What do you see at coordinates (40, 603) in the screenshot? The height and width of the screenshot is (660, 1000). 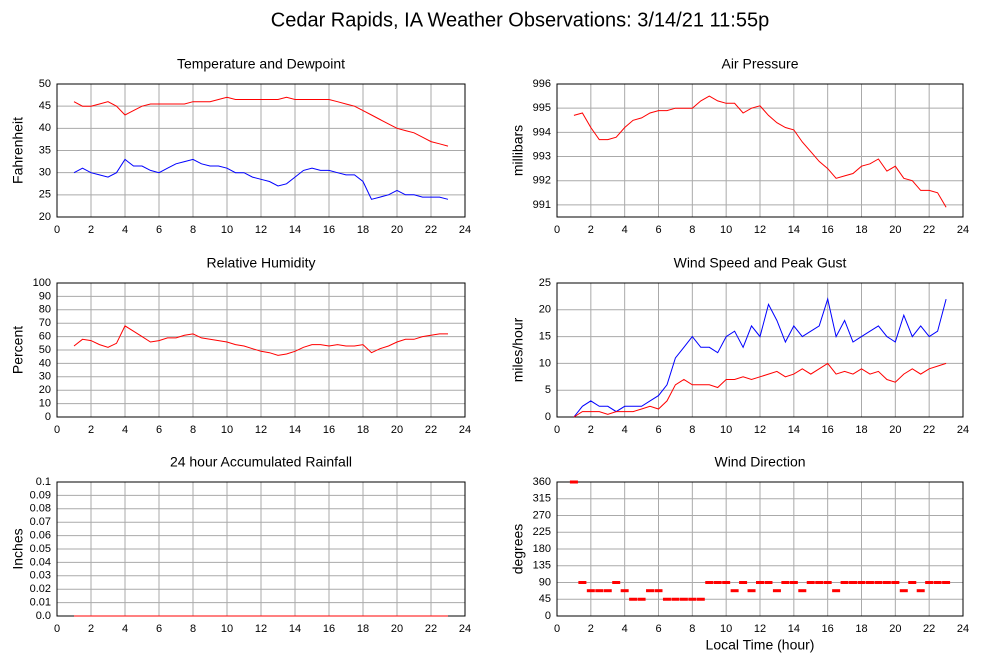 I see `y-tick-label: 0.01` at bounding box center [40, 603].